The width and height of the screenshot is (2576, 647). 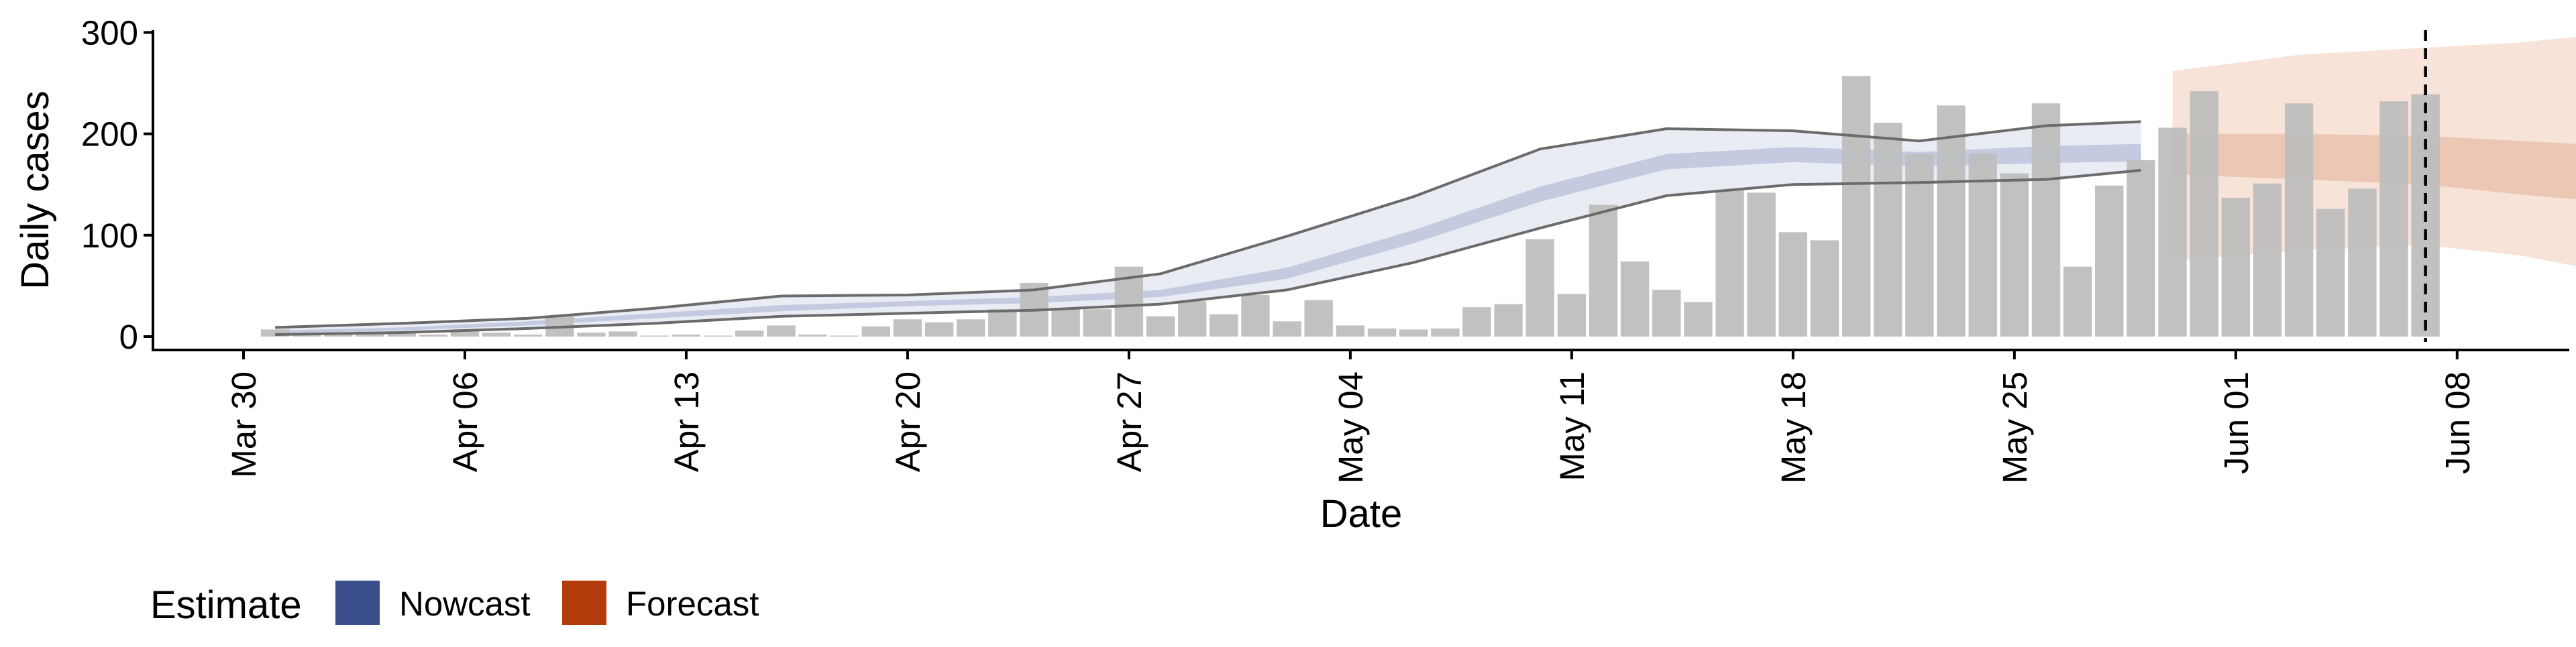 What do you see at coordinates (2236, 422) in the screenshot?
I see `x-tick-label: Jun 01` at bounding box center [2236, 422].